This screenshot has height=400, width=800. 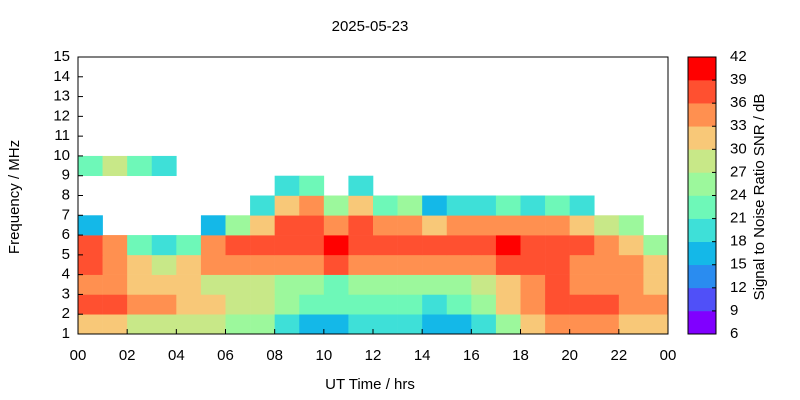 I want to click on x-tick-label: 00, so click(x=668, y=355).